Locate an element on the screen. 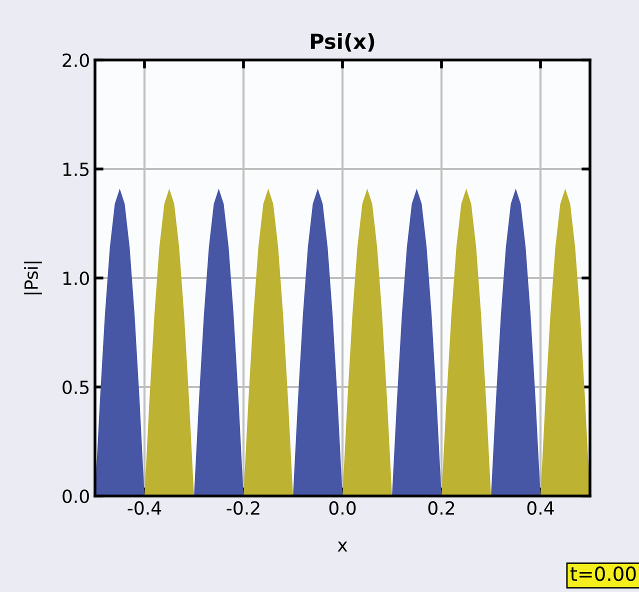 The height and width of the screenshot is (592, 639). x-tick-label: -0.2 is located at coordinates (243, 508).